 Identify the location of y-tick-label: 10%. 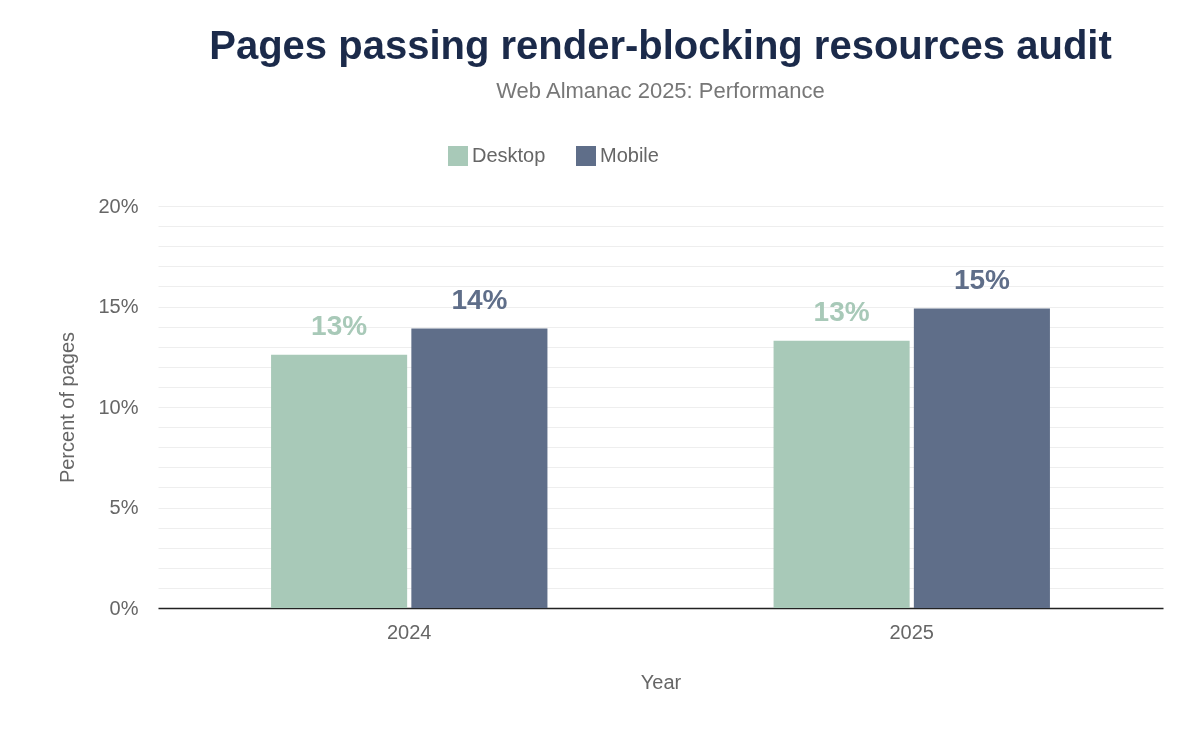
(118, 406).